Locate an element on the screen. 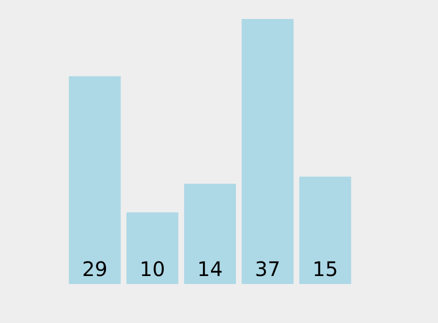 The image size is (438, 323). data-label: 29 is located at coordinates (95, 269).